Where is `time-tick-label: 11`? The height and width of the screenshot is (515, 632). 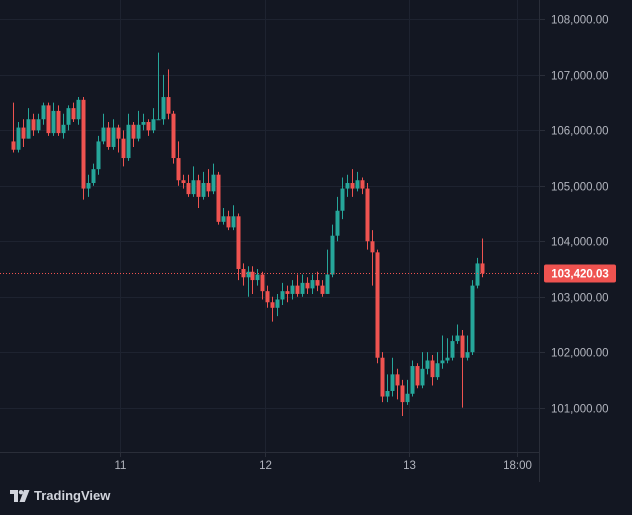 time-tick-label: 11 is located at coordinates (121, 466).